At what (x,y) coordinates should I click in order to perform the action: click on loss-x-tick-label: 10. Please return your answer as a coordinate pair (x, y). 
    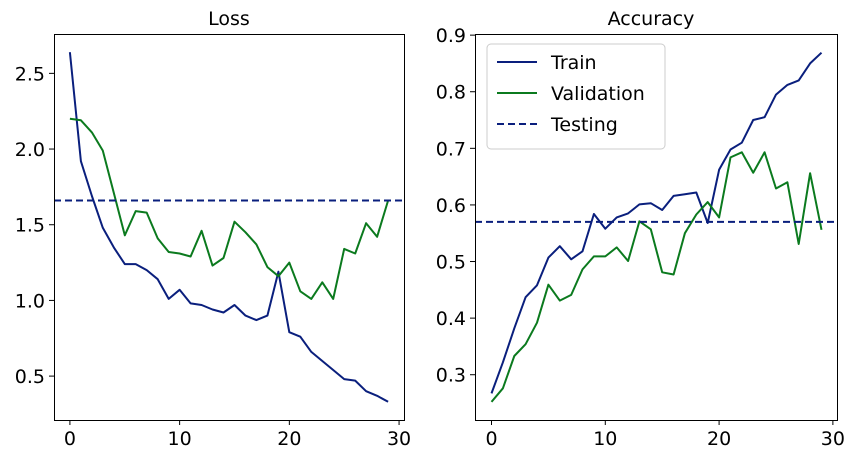
    Looking at the image, I should click on (180, 439).